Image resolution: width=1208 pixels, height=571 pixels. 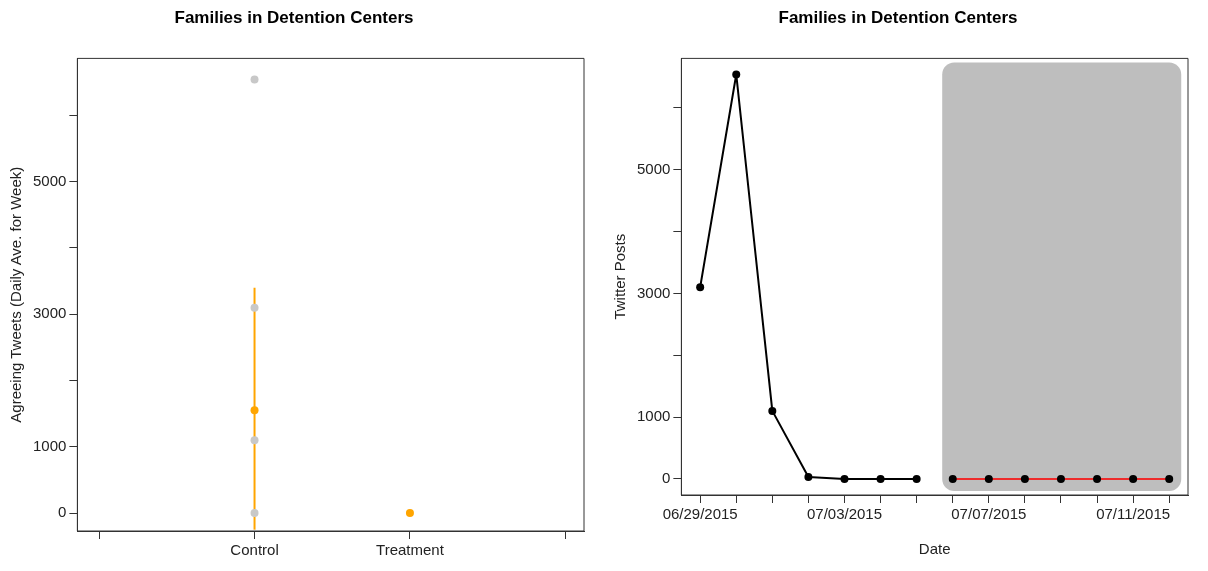 What do you see at coordinates (700, 514) in the screenshot?
I see `x-tick-label: 06/29/2015` at bounding box center [700, 514].